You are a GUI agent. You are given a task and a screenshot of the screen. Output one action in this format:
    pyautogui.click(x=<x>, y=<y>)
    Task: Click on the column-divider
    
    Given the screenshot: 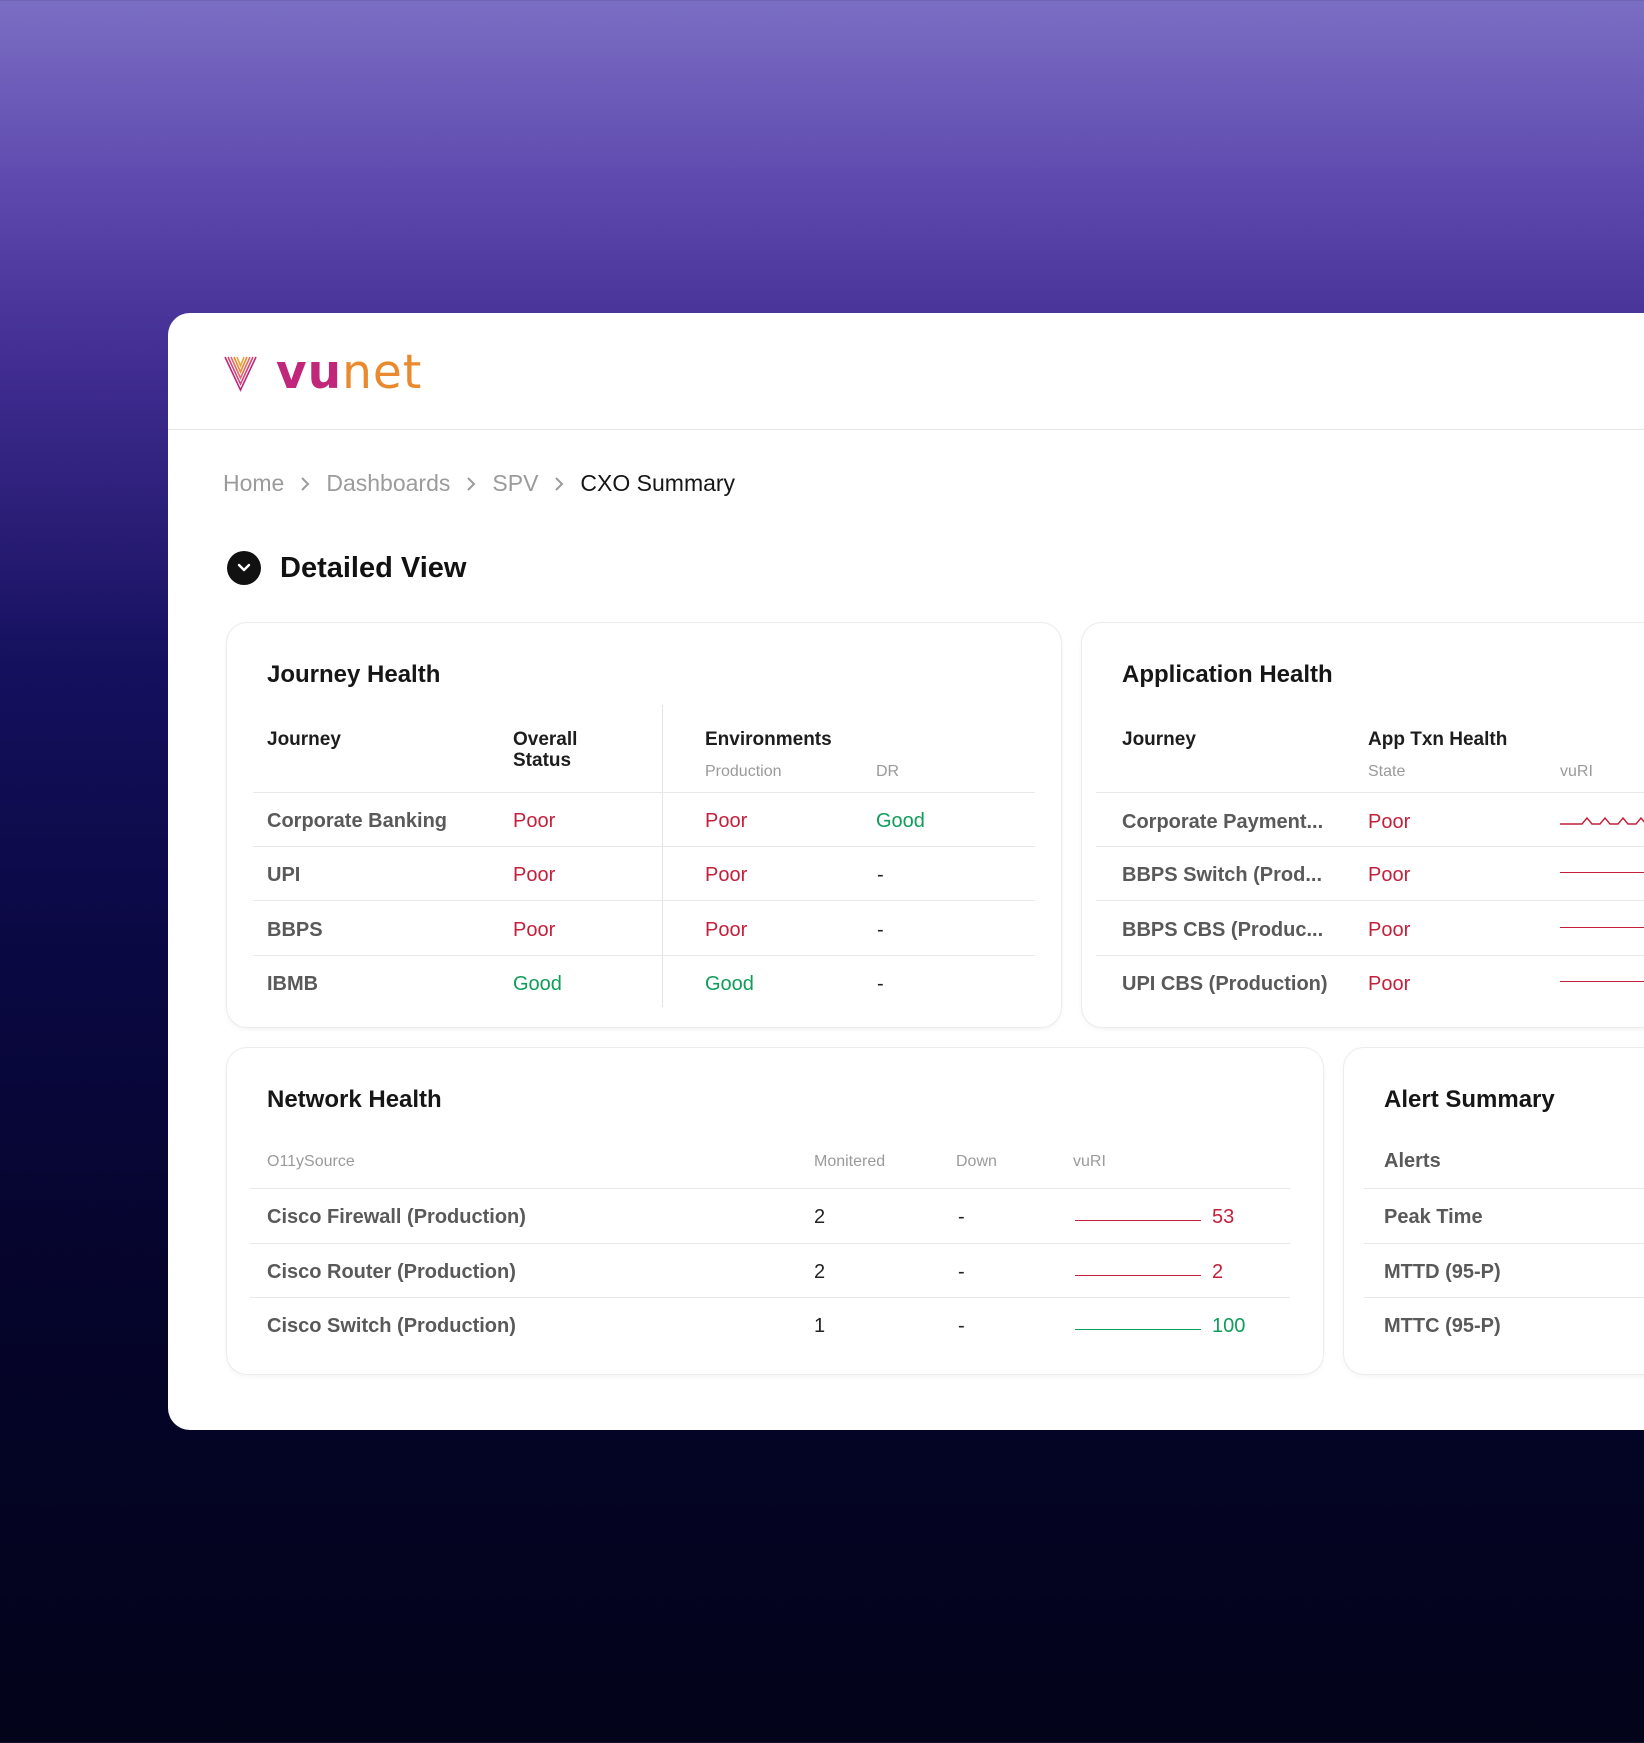 What is the action you would take?
    pyautogui.click(x=662, y=856)
    